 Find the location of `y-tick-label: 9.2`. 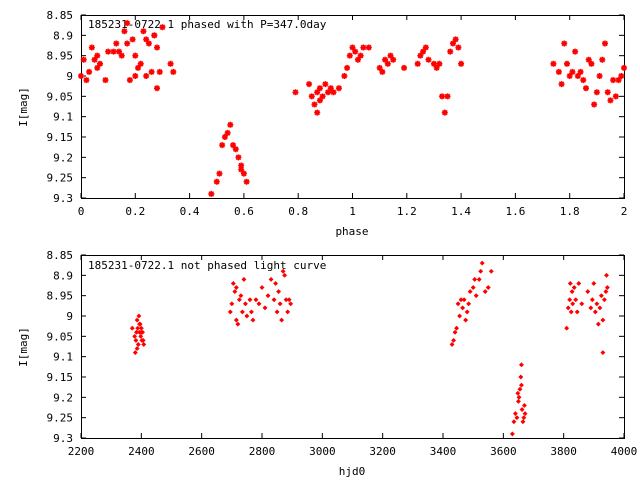

y-tick-label: 9.2 is located at coordinates (63, 397).